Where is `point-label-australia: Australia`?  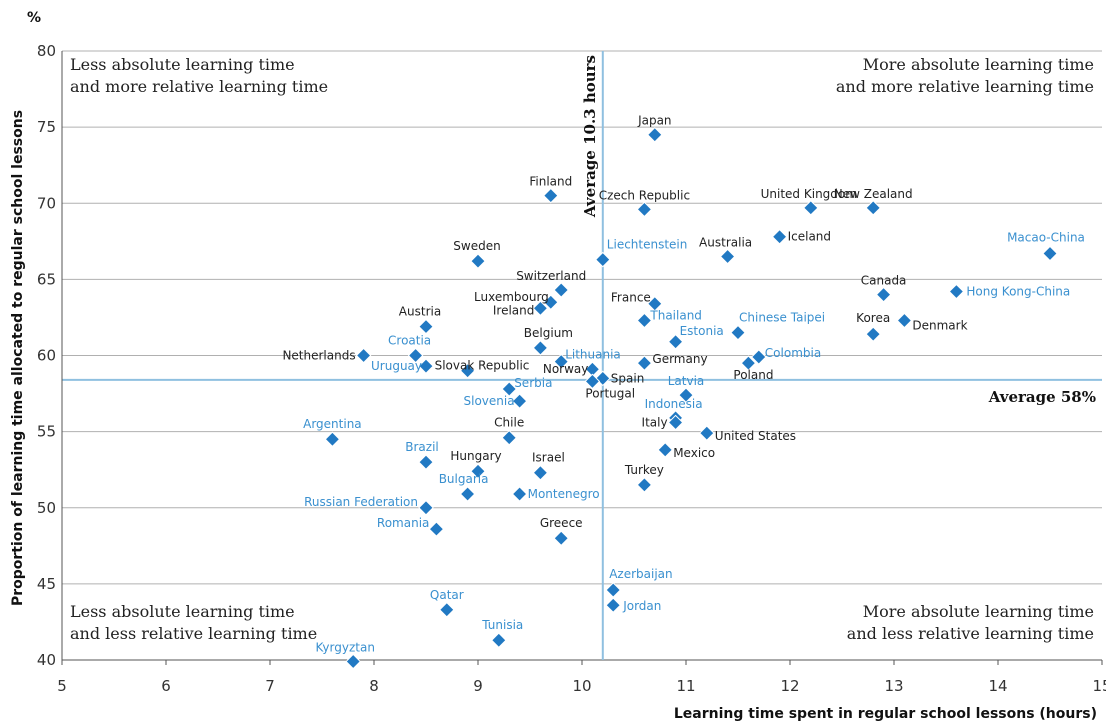 point-label-australia: Australia is located at coordinates (725, 243).